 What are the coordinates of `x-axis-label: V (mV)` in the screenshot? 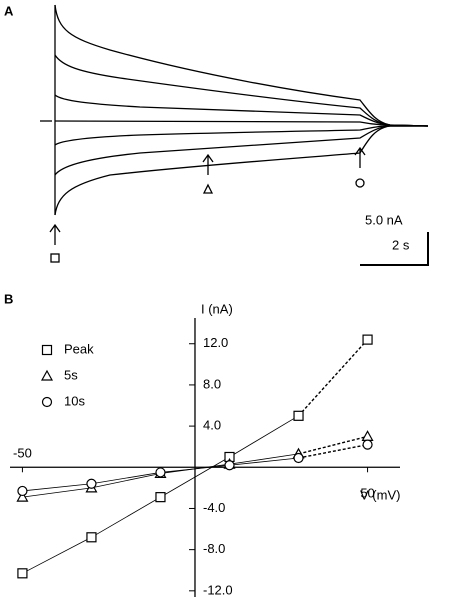 It's located at (380, 495).